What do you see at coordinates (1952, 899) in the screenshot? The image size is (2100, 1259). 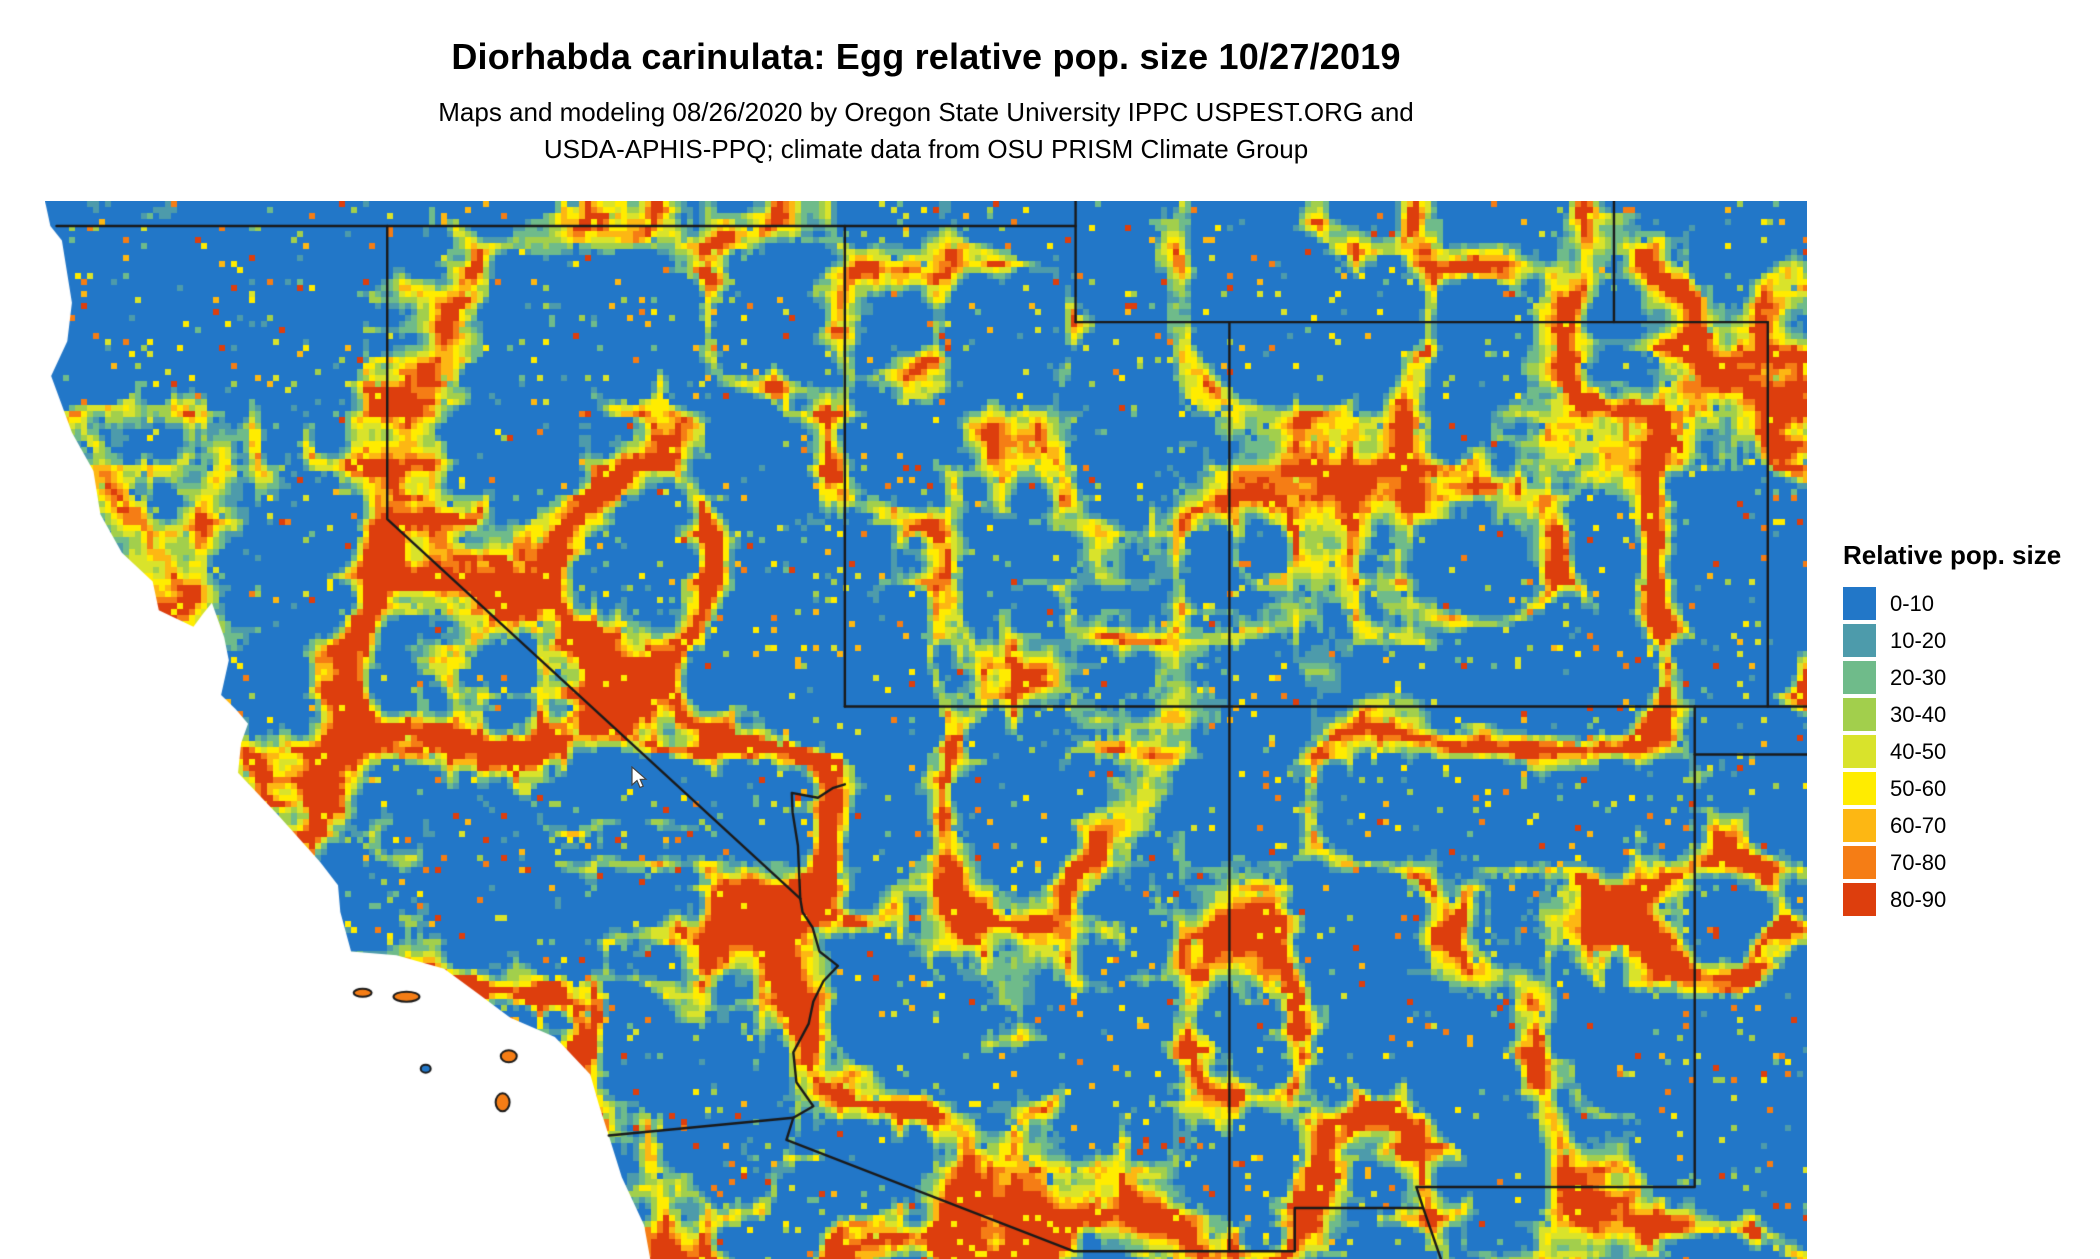 I see `legend-item: 80-90` at bounding box center [1952, 899].